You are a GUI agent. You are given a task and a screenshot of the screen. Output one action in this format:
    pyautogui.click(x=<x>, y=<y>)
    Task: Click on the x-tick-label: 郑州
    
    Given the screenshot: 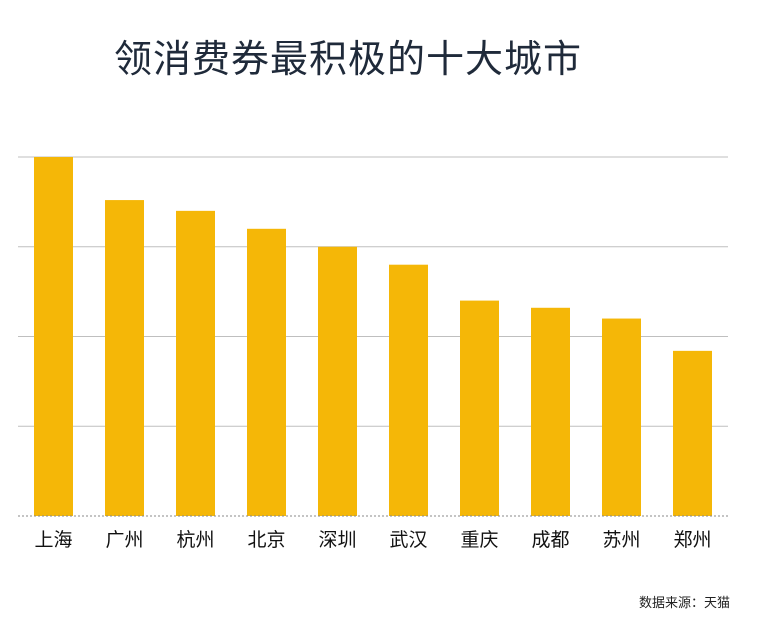 What is the action you would take?
    pyautogui.click(x=692, y=540)
    